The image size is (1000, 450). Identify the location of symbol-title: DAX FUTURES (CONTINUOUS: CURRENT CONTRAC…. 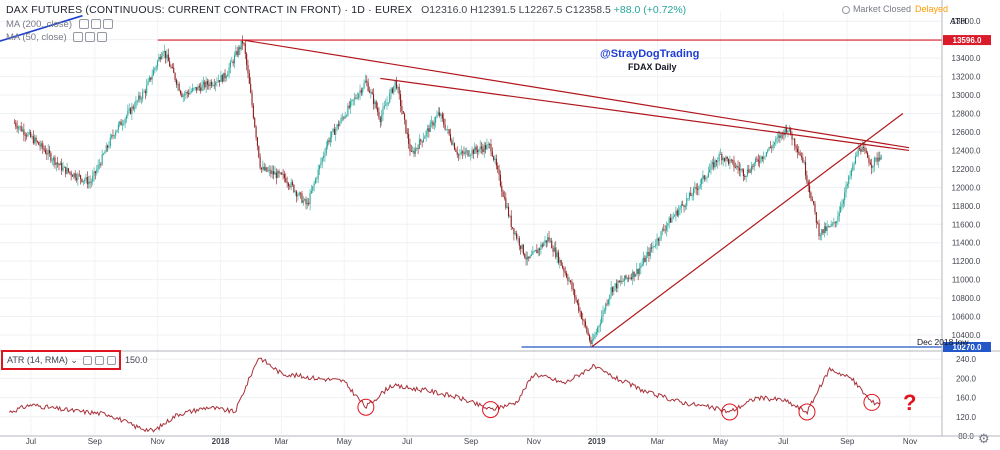
(209, 10).